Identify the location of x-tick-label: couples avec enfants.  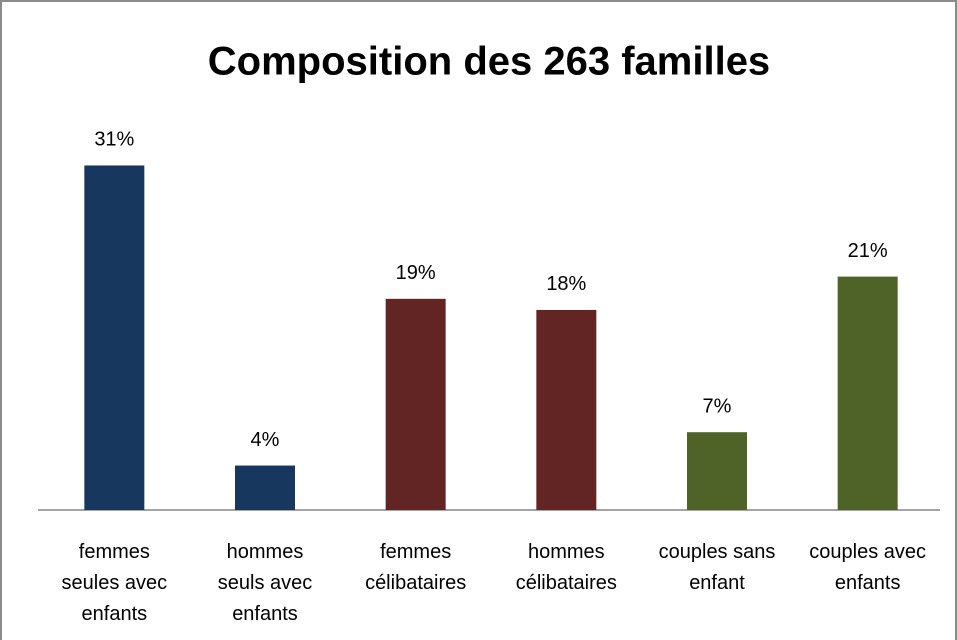
(868, 567).